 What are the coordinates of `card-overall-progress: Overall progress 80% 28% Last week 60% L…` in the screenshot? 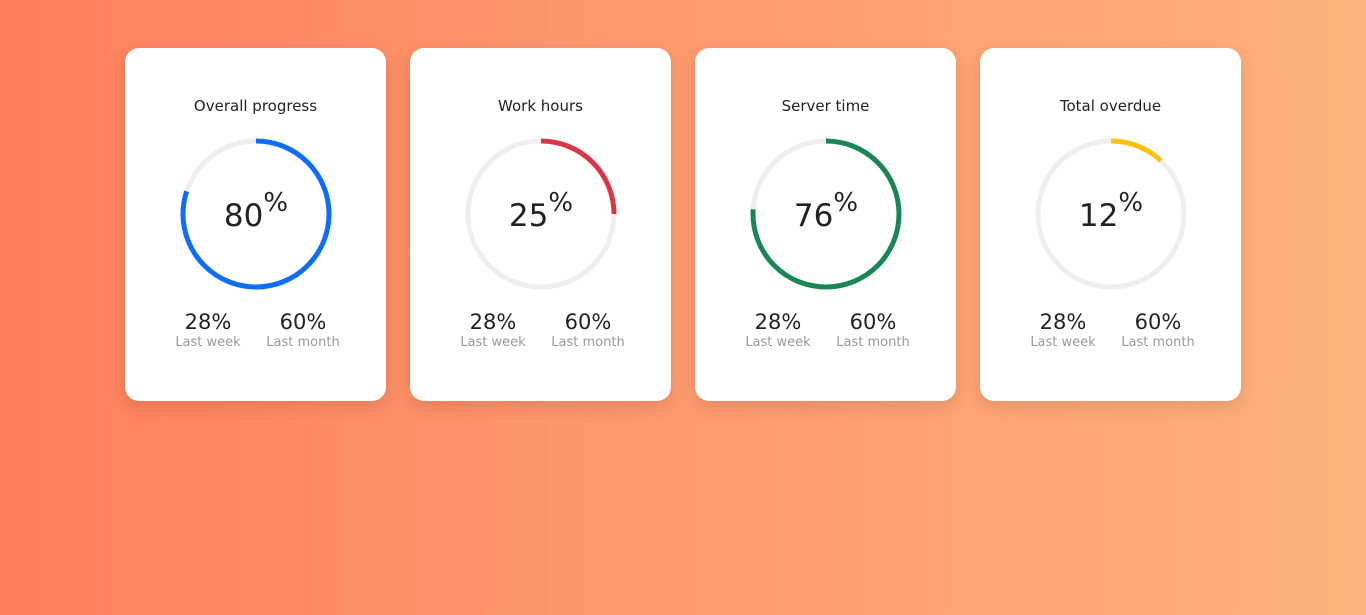 It's located at (255, 224).